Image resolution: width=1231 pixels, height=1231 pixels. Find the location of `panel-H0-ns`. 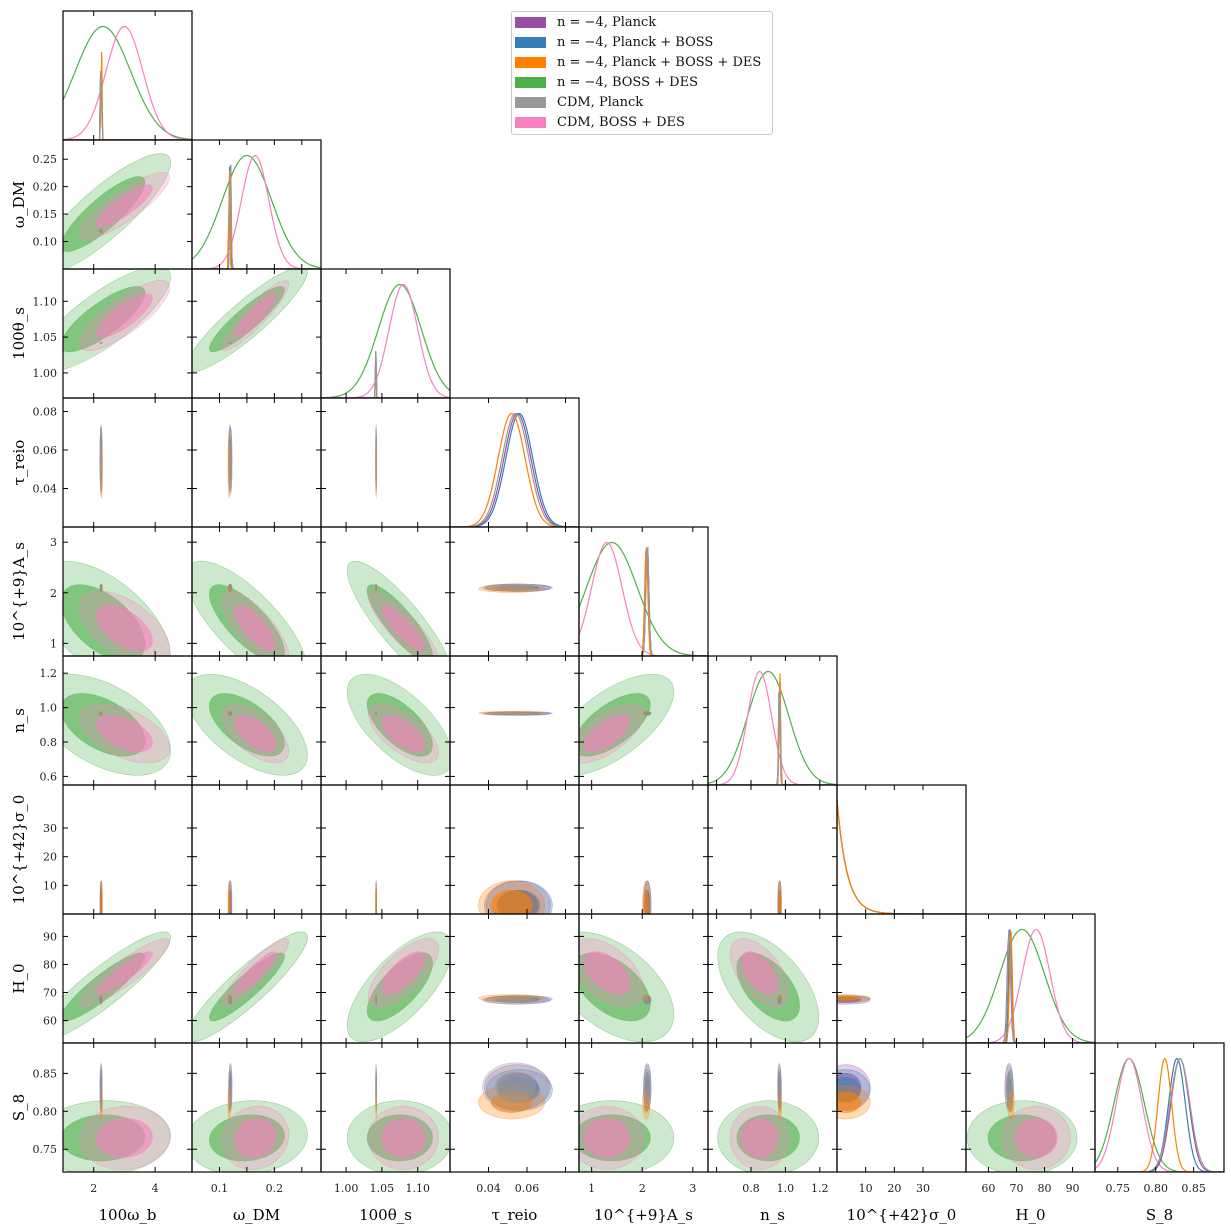

panel-H0-ns is located at coordinates (768, 987).